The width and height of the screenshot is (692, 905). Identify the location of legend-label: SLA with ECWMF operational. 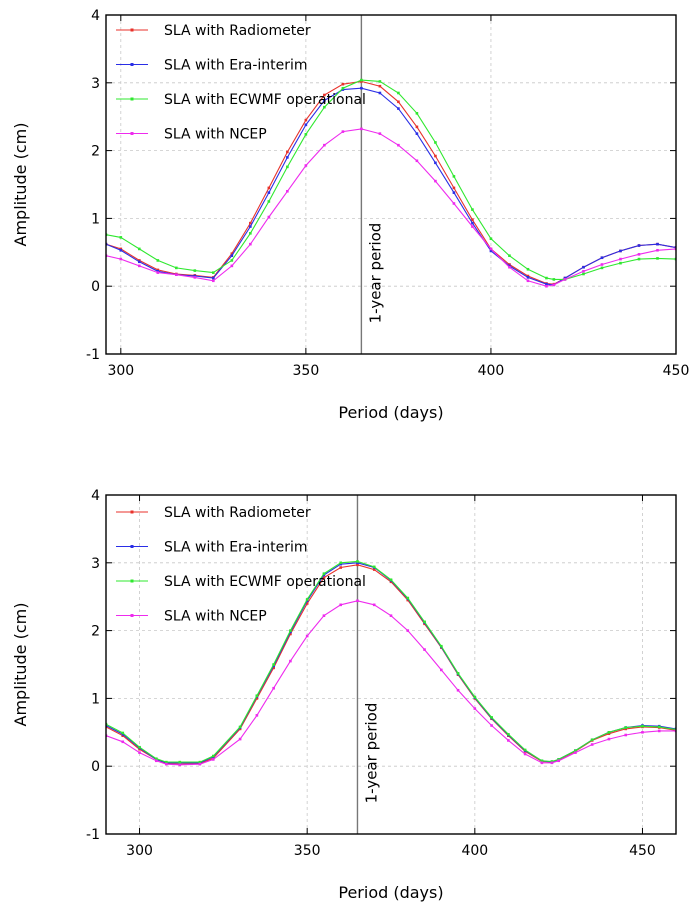
(265, 582).